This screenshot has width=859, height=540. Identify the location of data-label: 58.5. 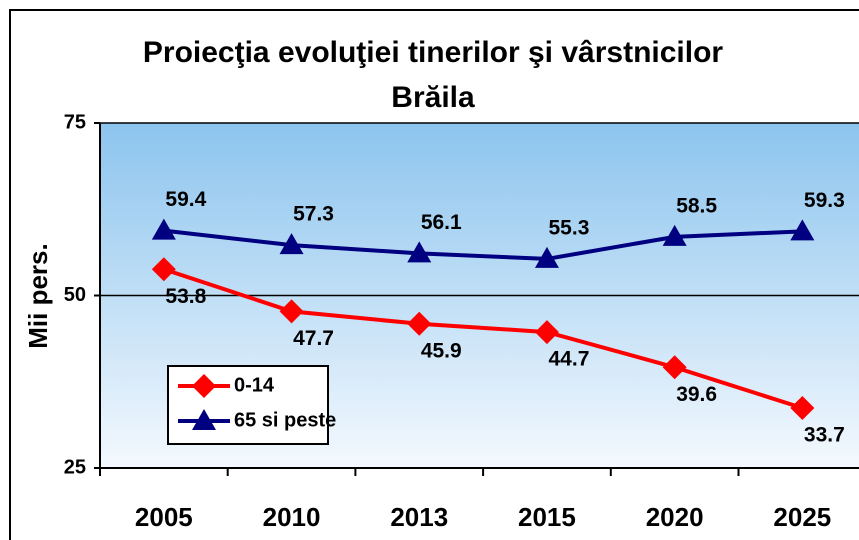
(696, 205).